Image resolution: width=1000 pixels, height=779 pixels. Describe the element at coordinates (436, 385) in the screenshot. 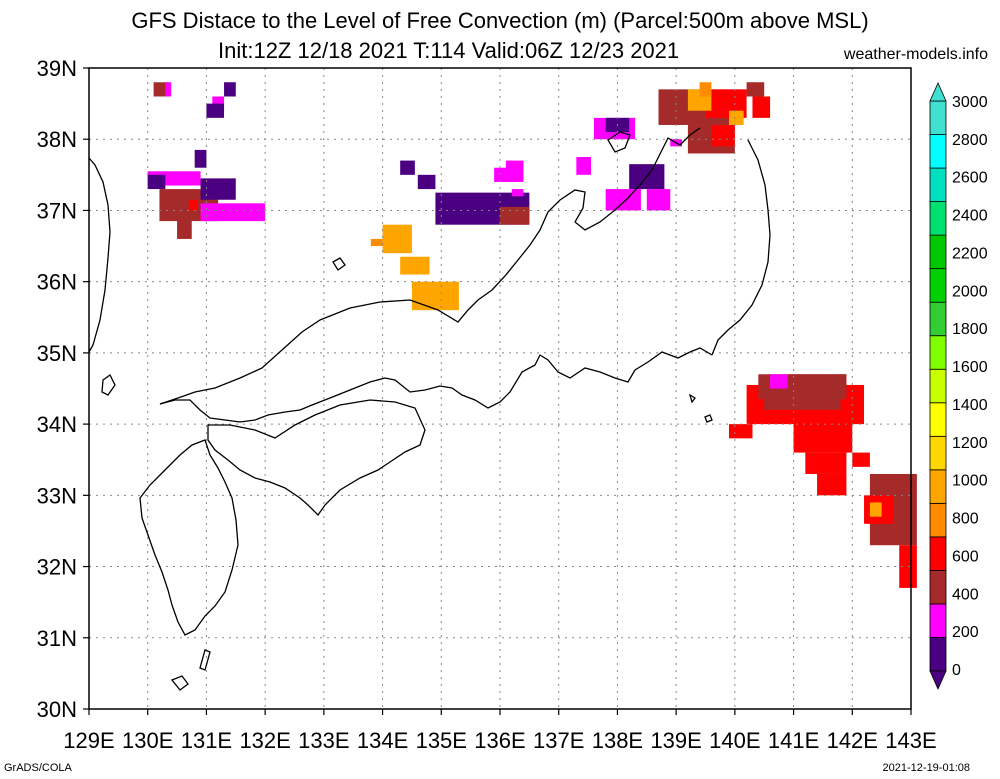

I see `coast-honshu-pacific` at that location.